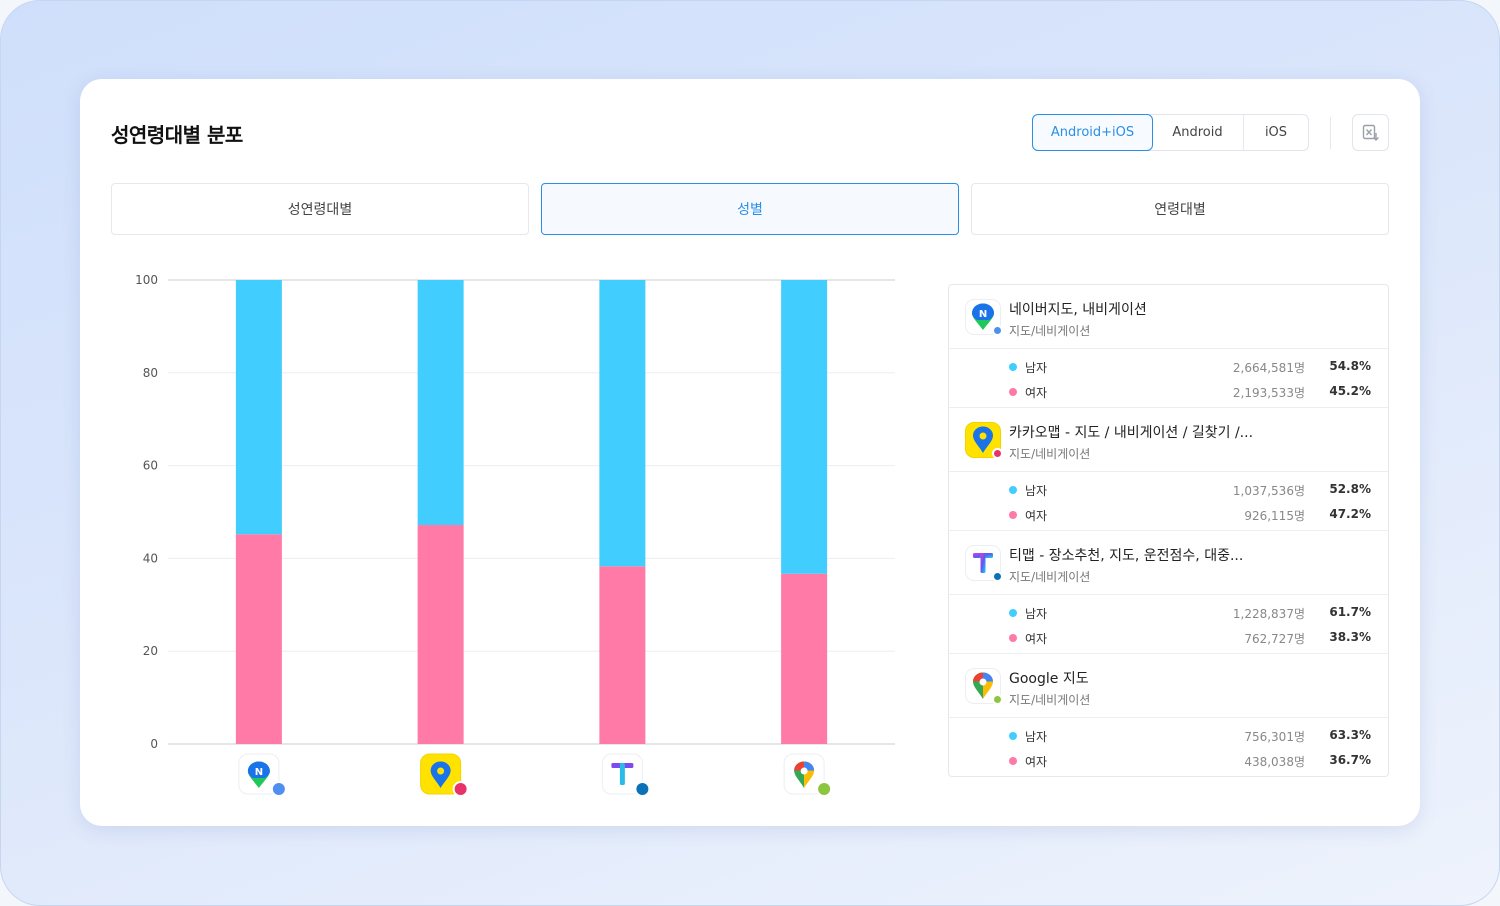 This screenshot has width=1500, height=906. I want to click on row-count: 1,037,536명, so click(1268, 491).